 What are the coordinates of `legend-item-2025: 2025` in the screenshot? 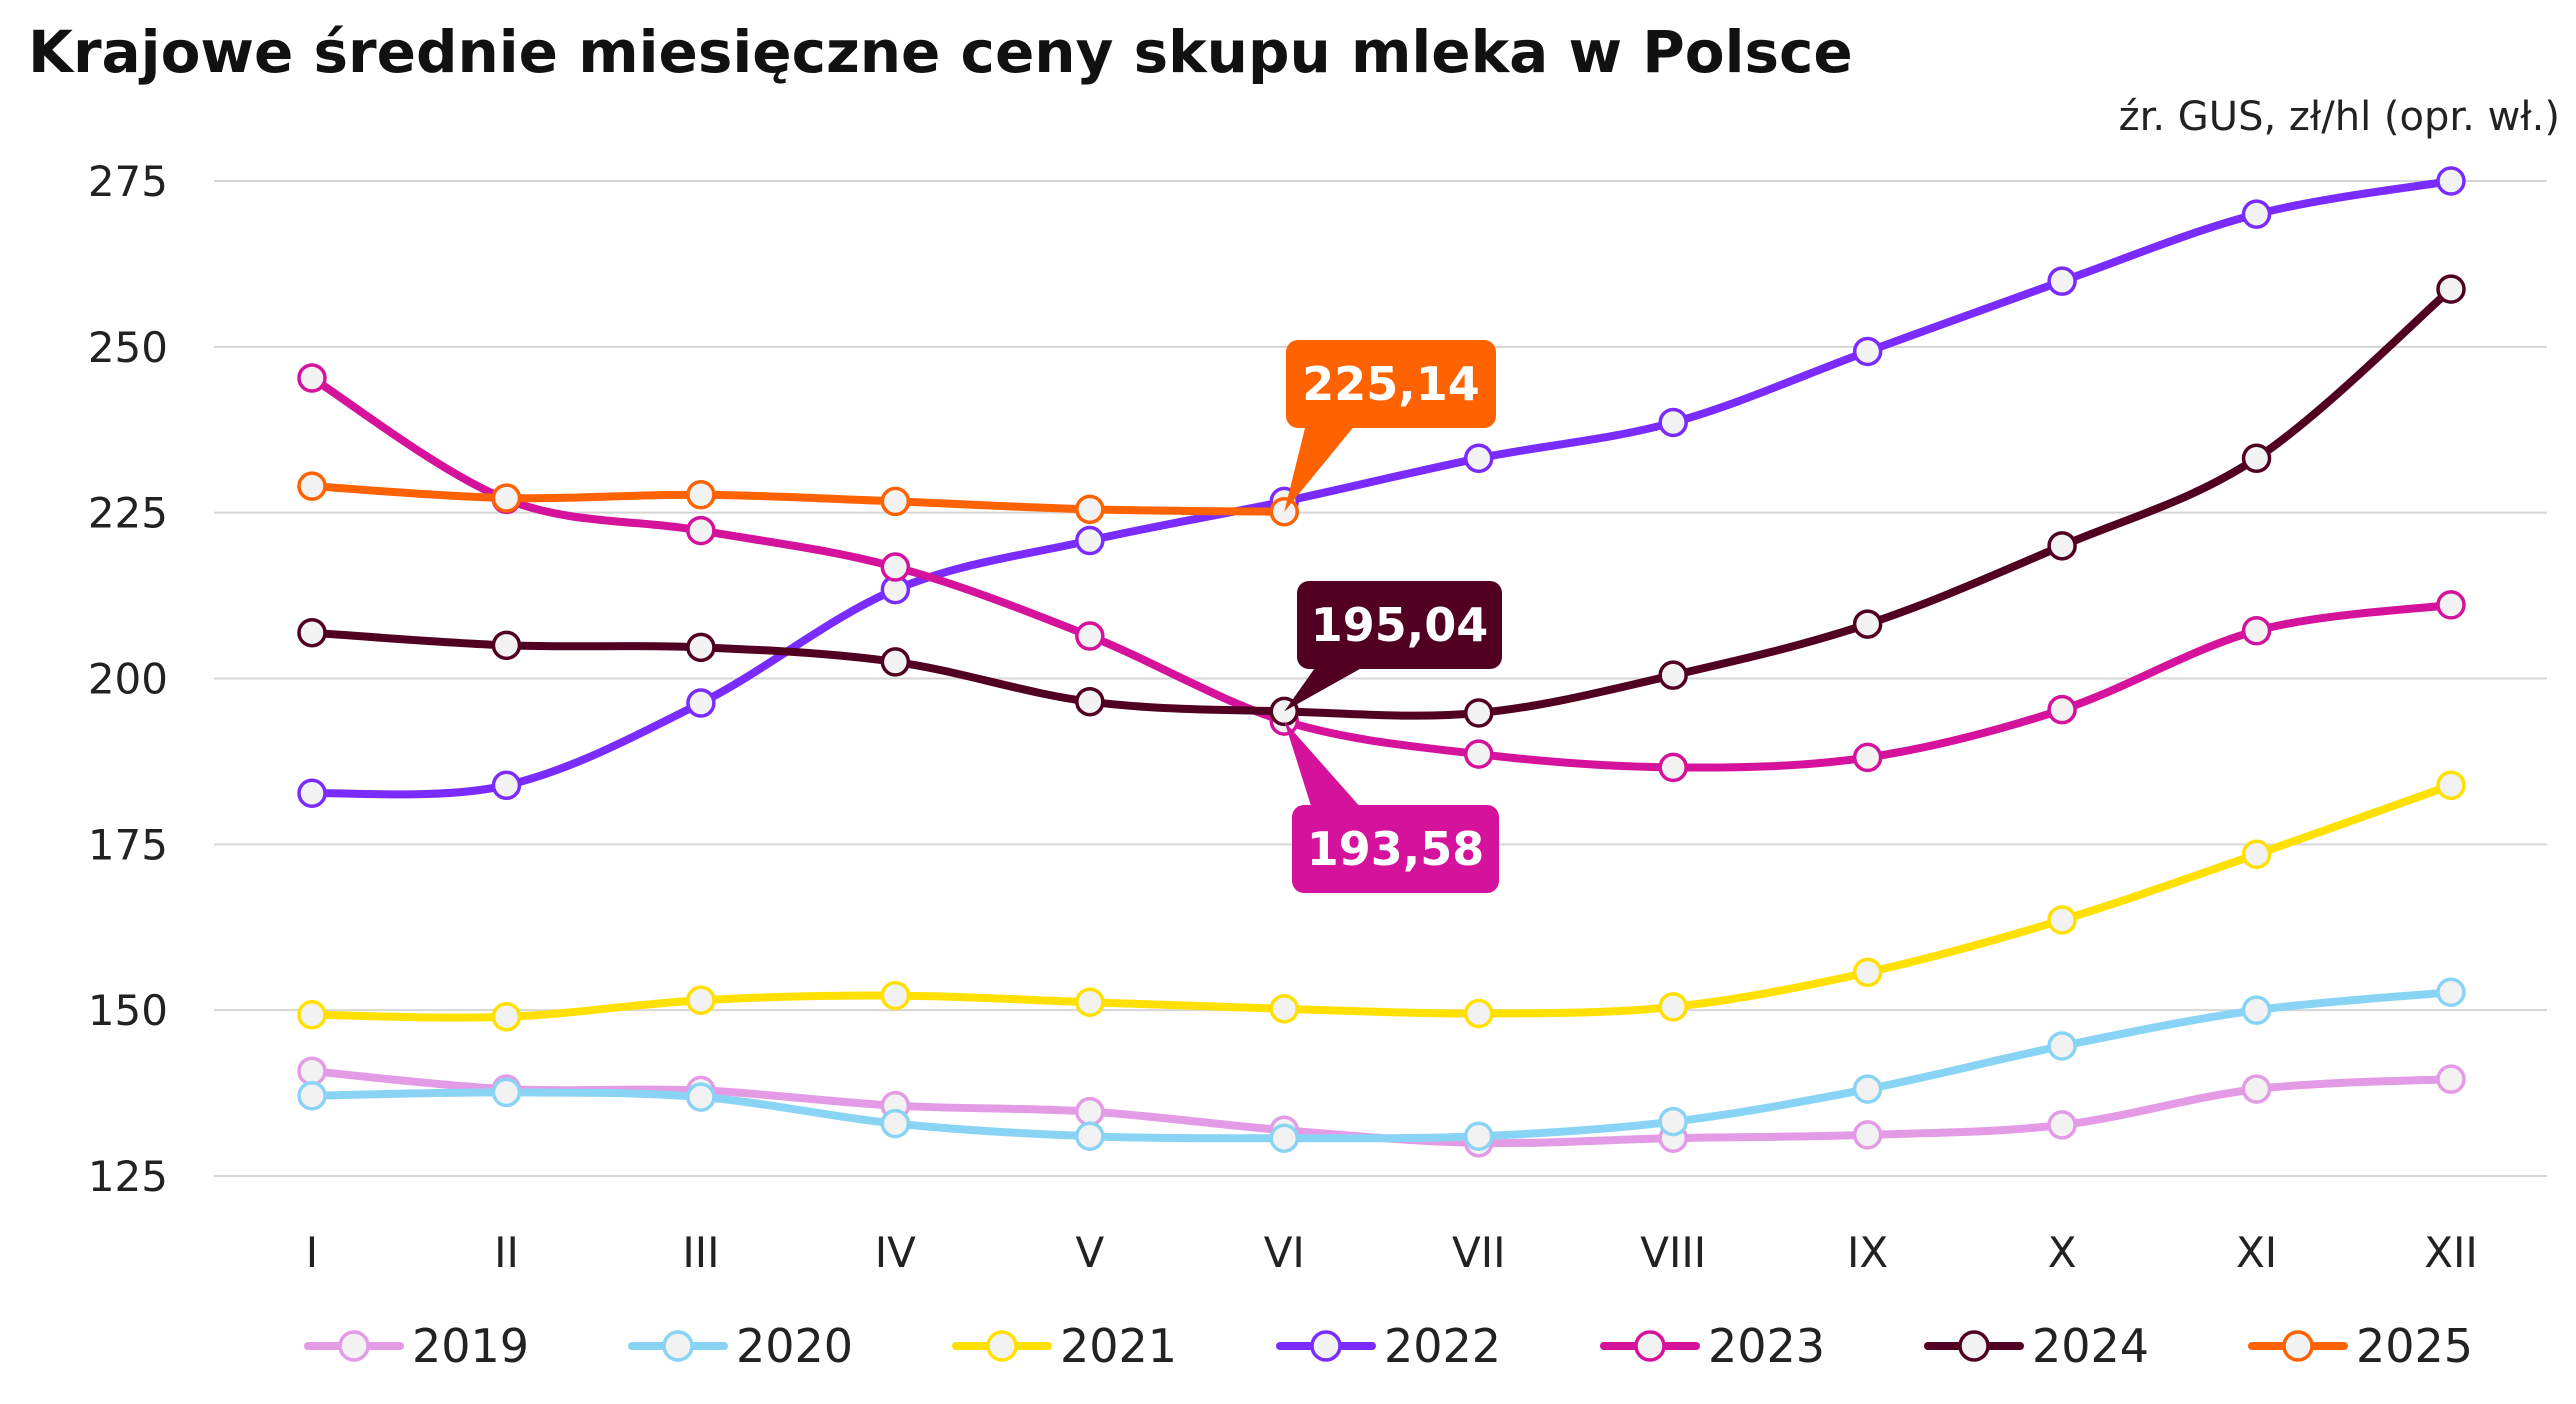 It's located at (2360, 1346).